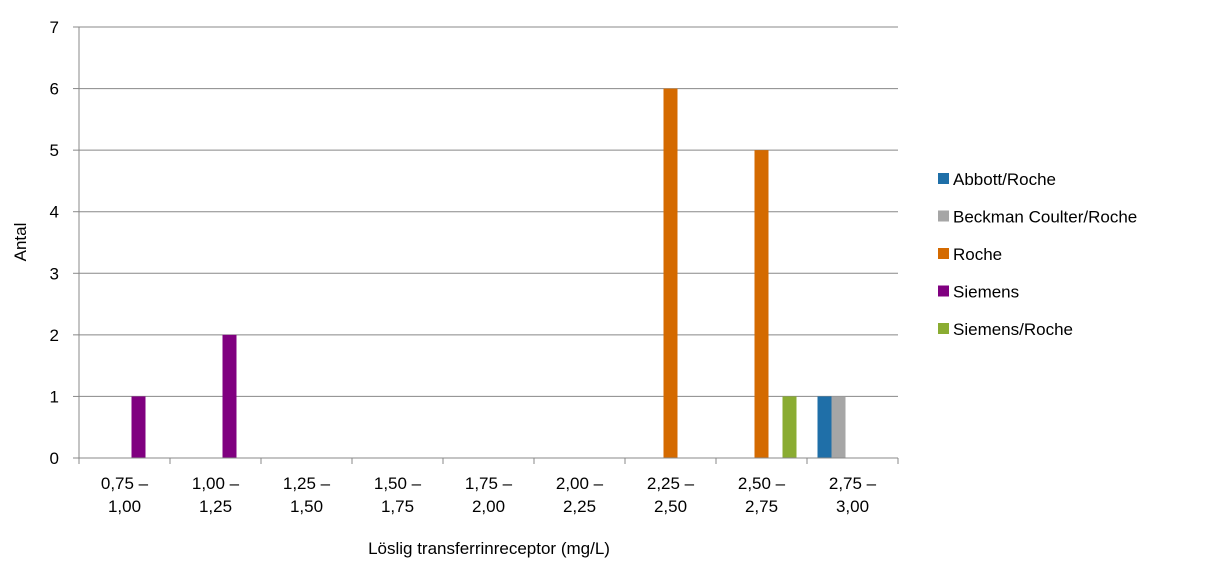 This screenshot has width=1206, height=564. Describe the element at coordinates (54, 89) in the screenshot. I see `y-tick-label: 6` at that location.